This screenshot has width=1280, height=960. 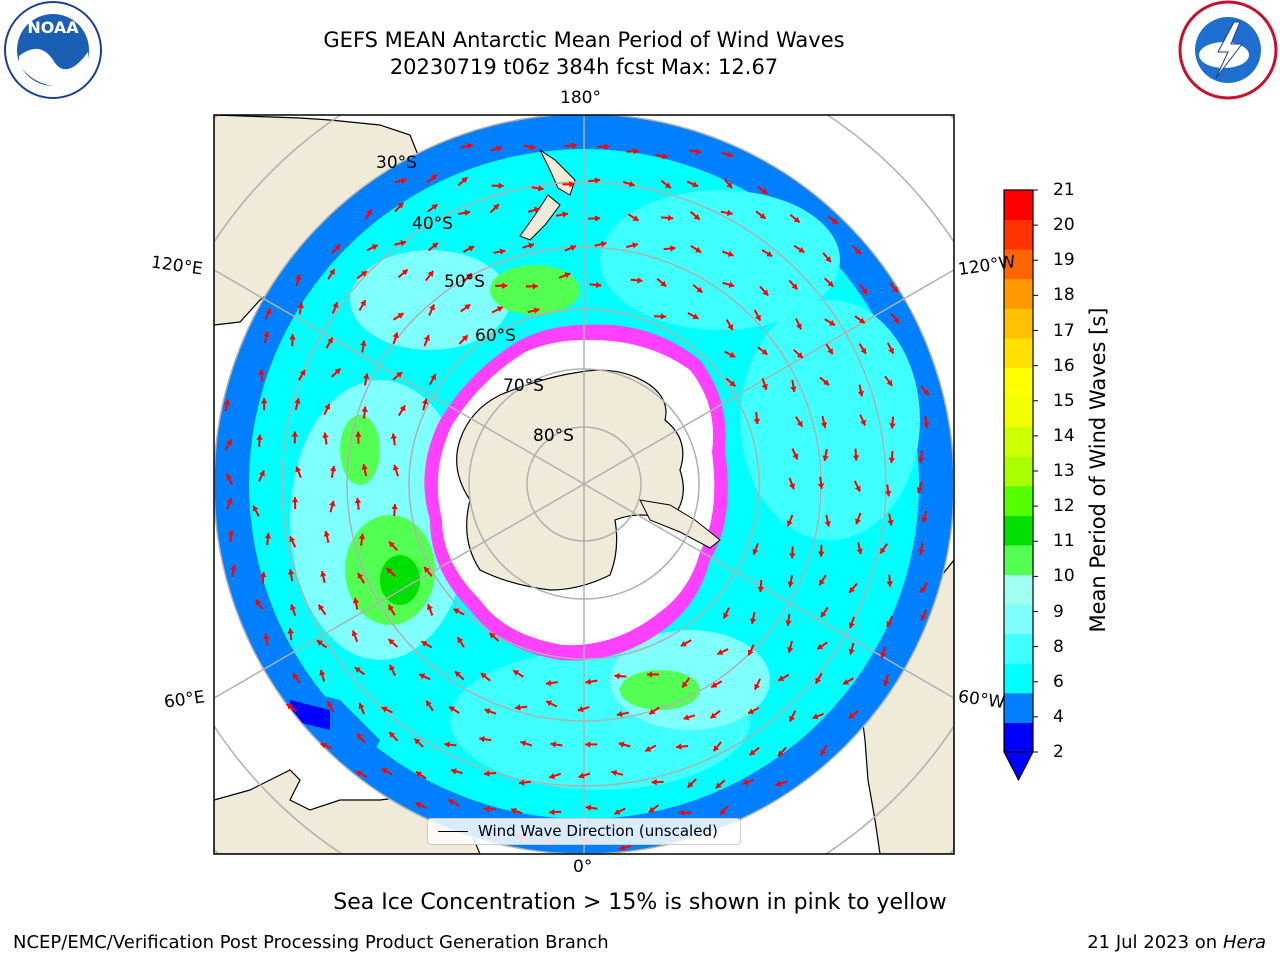 I want to click on nws-logo, so click(x=1228, y=50).